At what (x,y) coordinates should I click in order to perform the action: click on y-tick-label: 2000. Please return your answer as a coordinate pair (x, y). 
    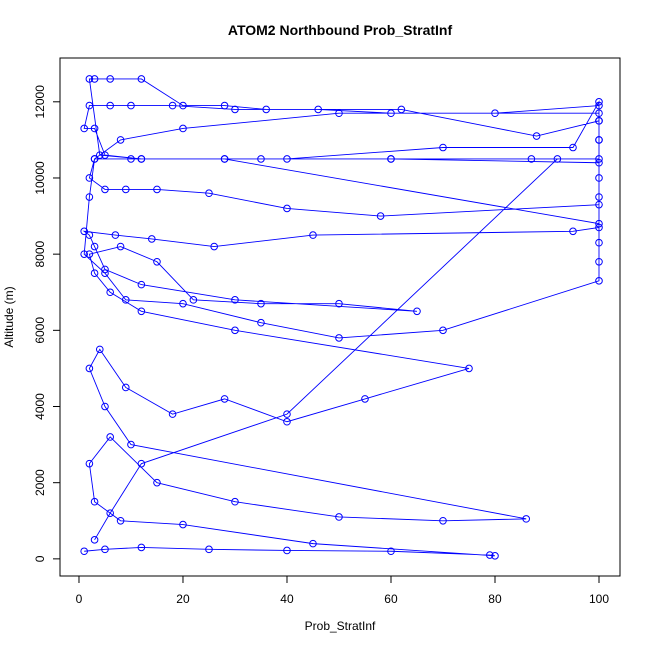
    Looking at the image, I should click on (40, 482).